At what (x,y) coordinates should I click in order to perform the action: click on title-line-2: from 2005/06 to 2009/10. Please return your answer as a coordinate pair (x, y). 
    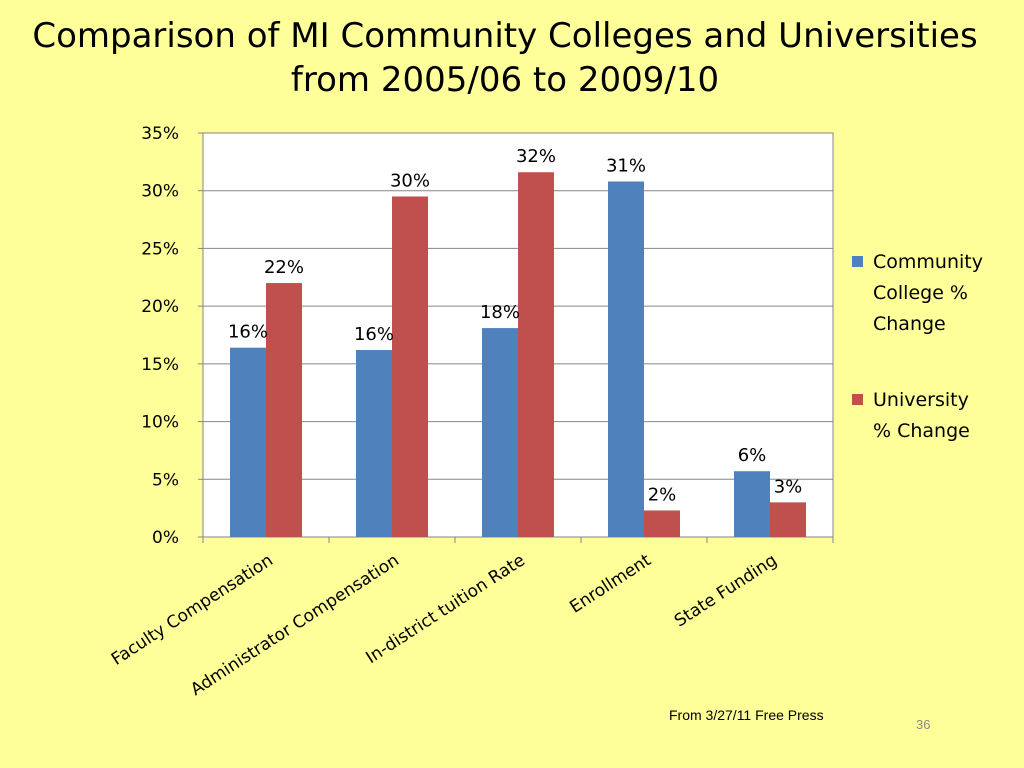
    Looking at the image, I should click on (505, 80).